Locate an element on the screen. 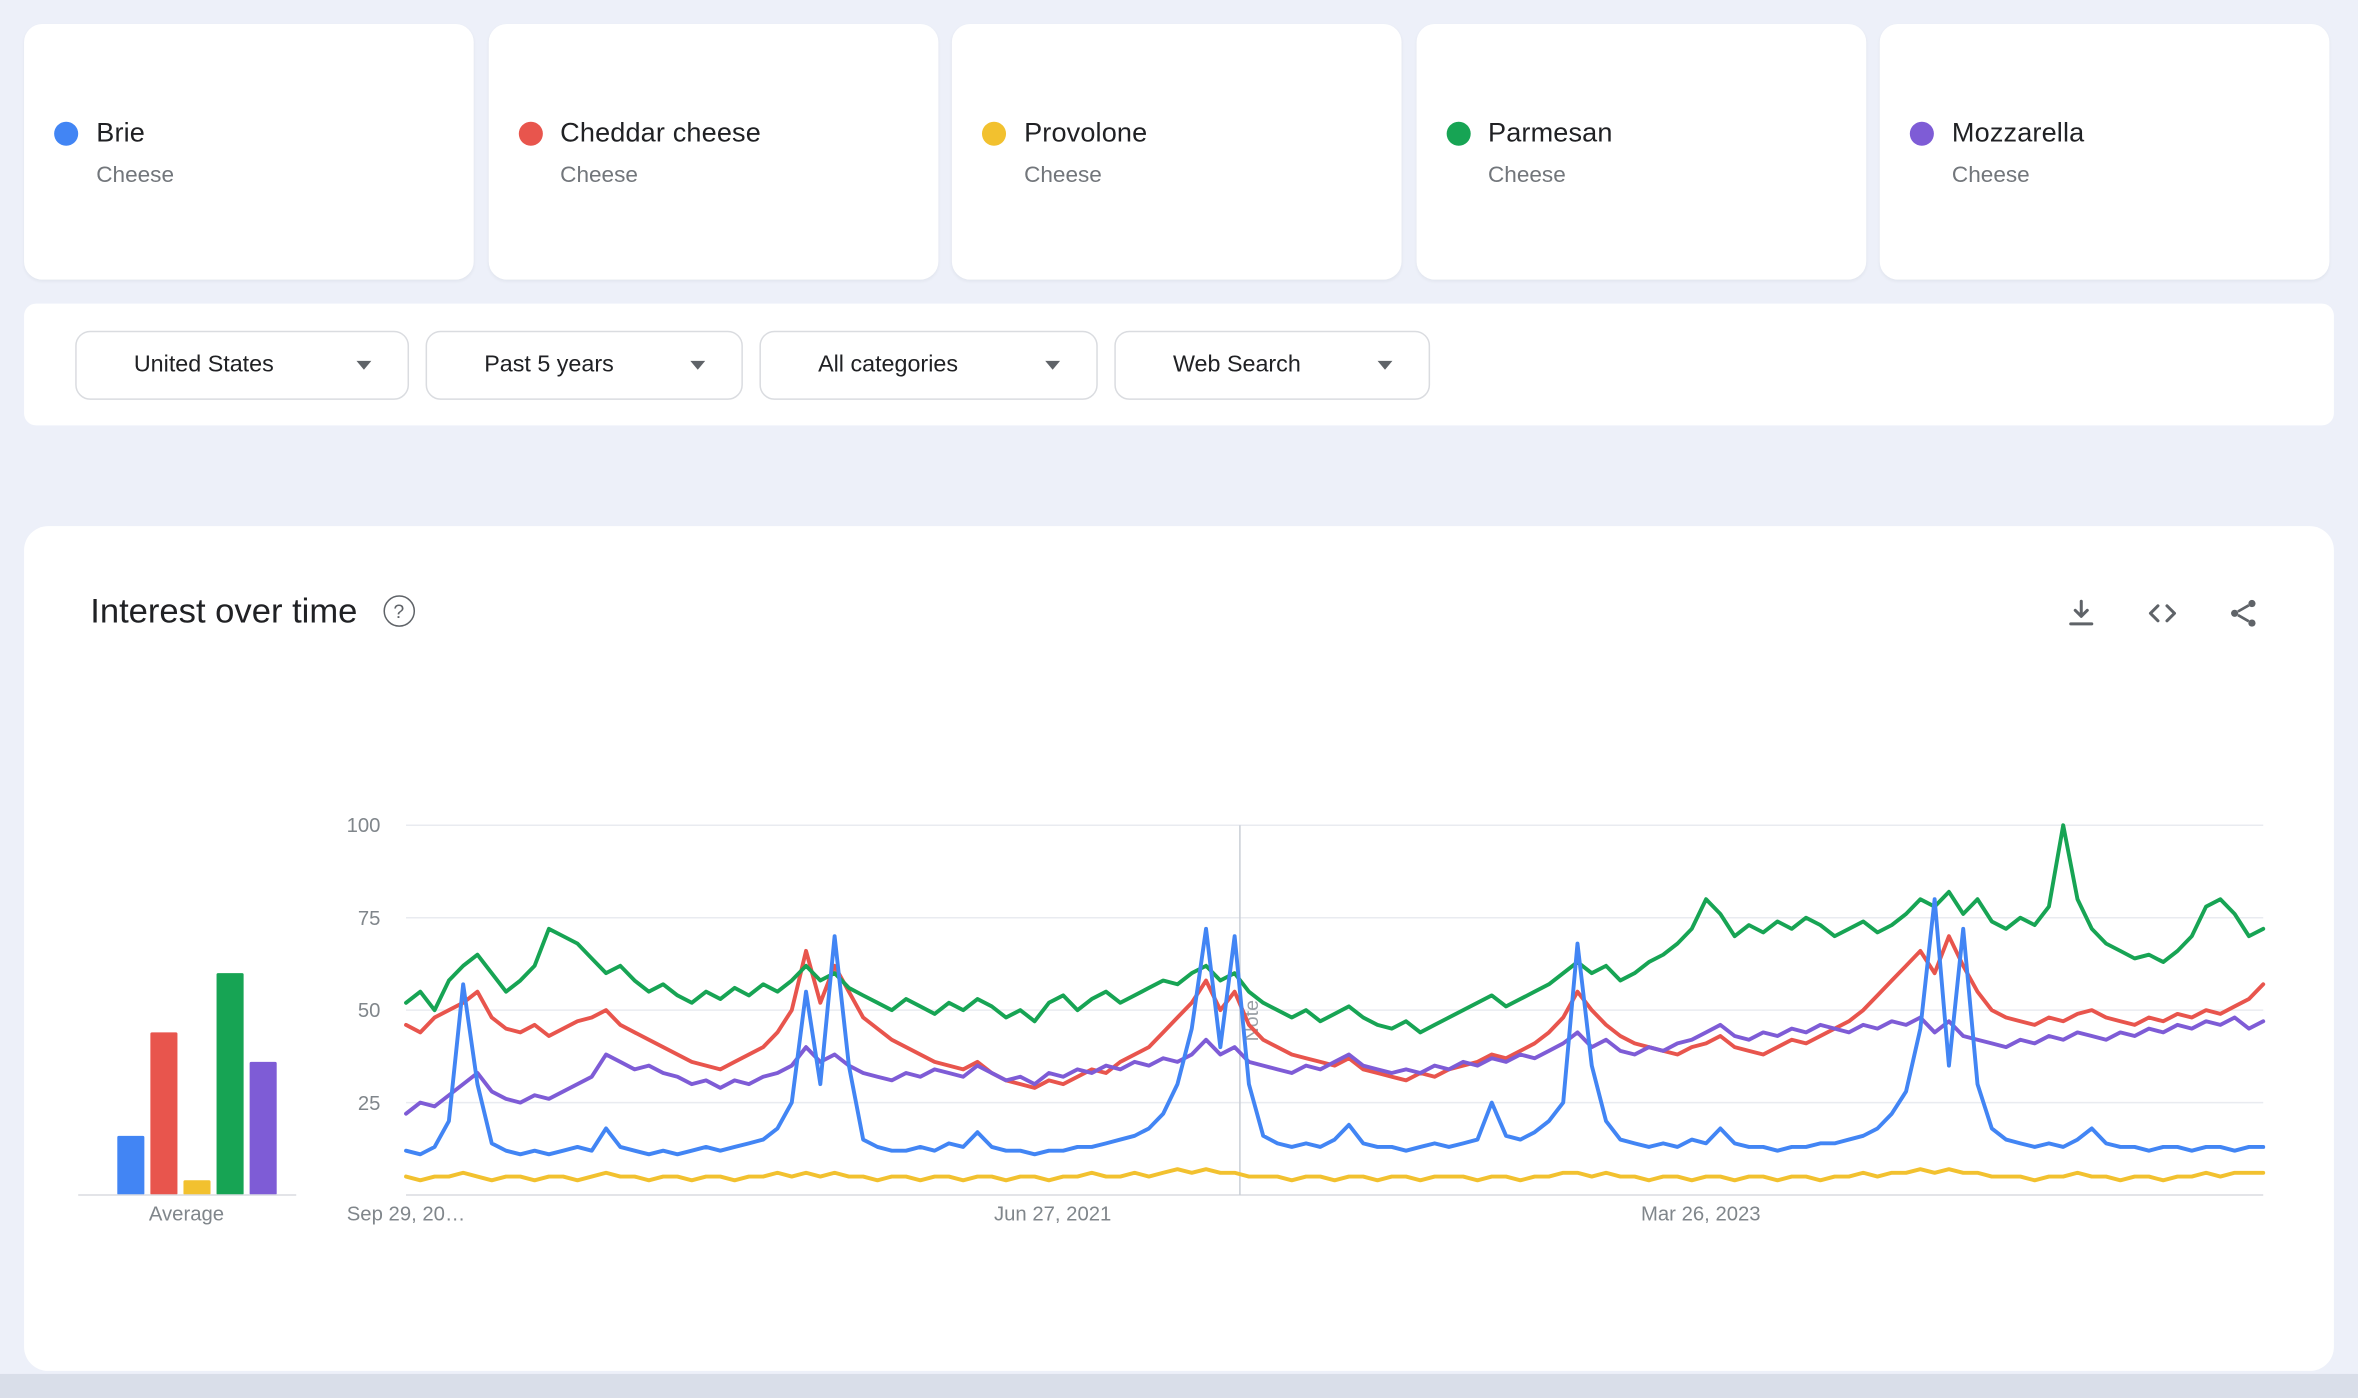  term-row: Cheddar cheese is located at coordinates (717, 133).